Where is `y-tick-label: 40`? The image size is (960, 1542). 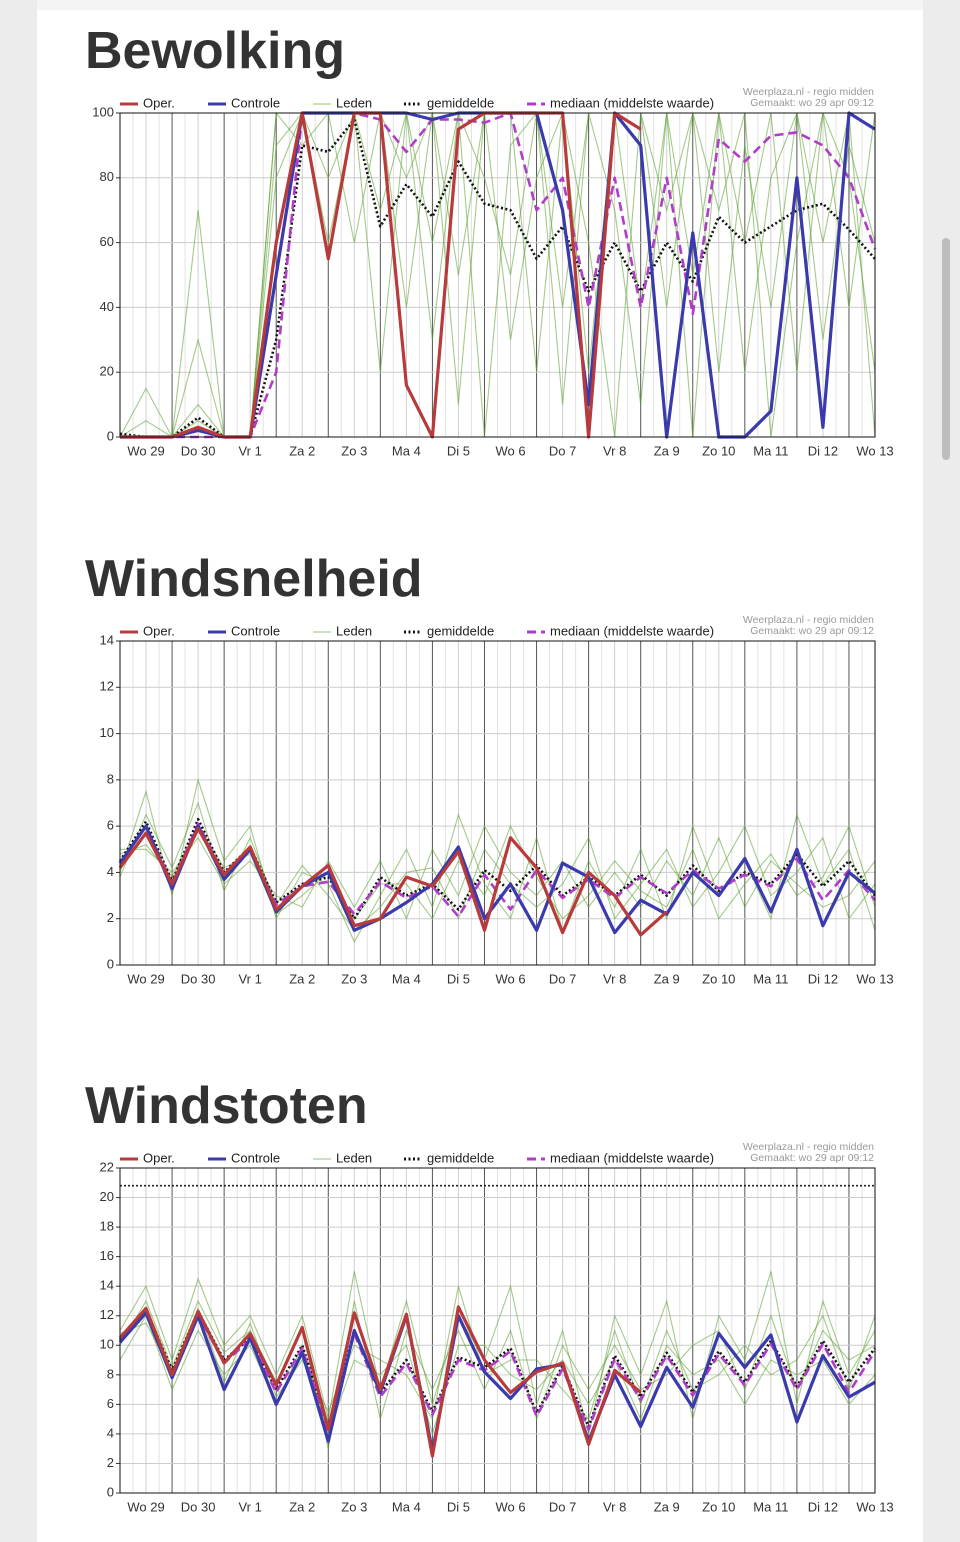 y-tick-label: 40 is located at coordinates (107, 306).